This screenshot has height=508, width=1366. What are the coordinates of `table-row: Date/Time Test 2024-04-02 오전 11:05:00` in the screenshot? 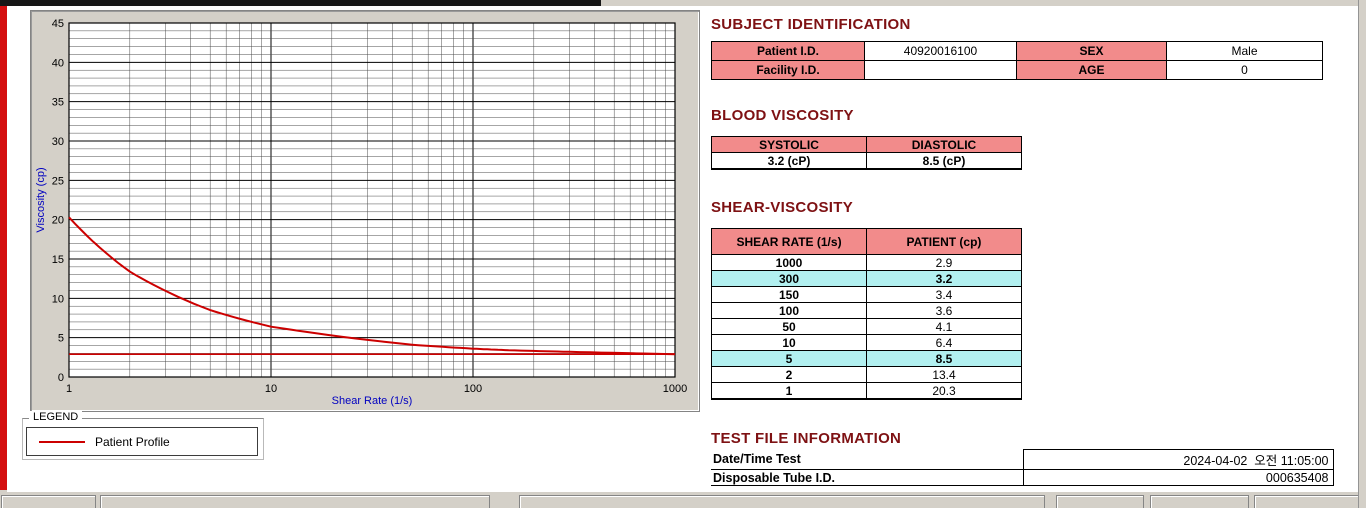 It's located at (1022, 459).